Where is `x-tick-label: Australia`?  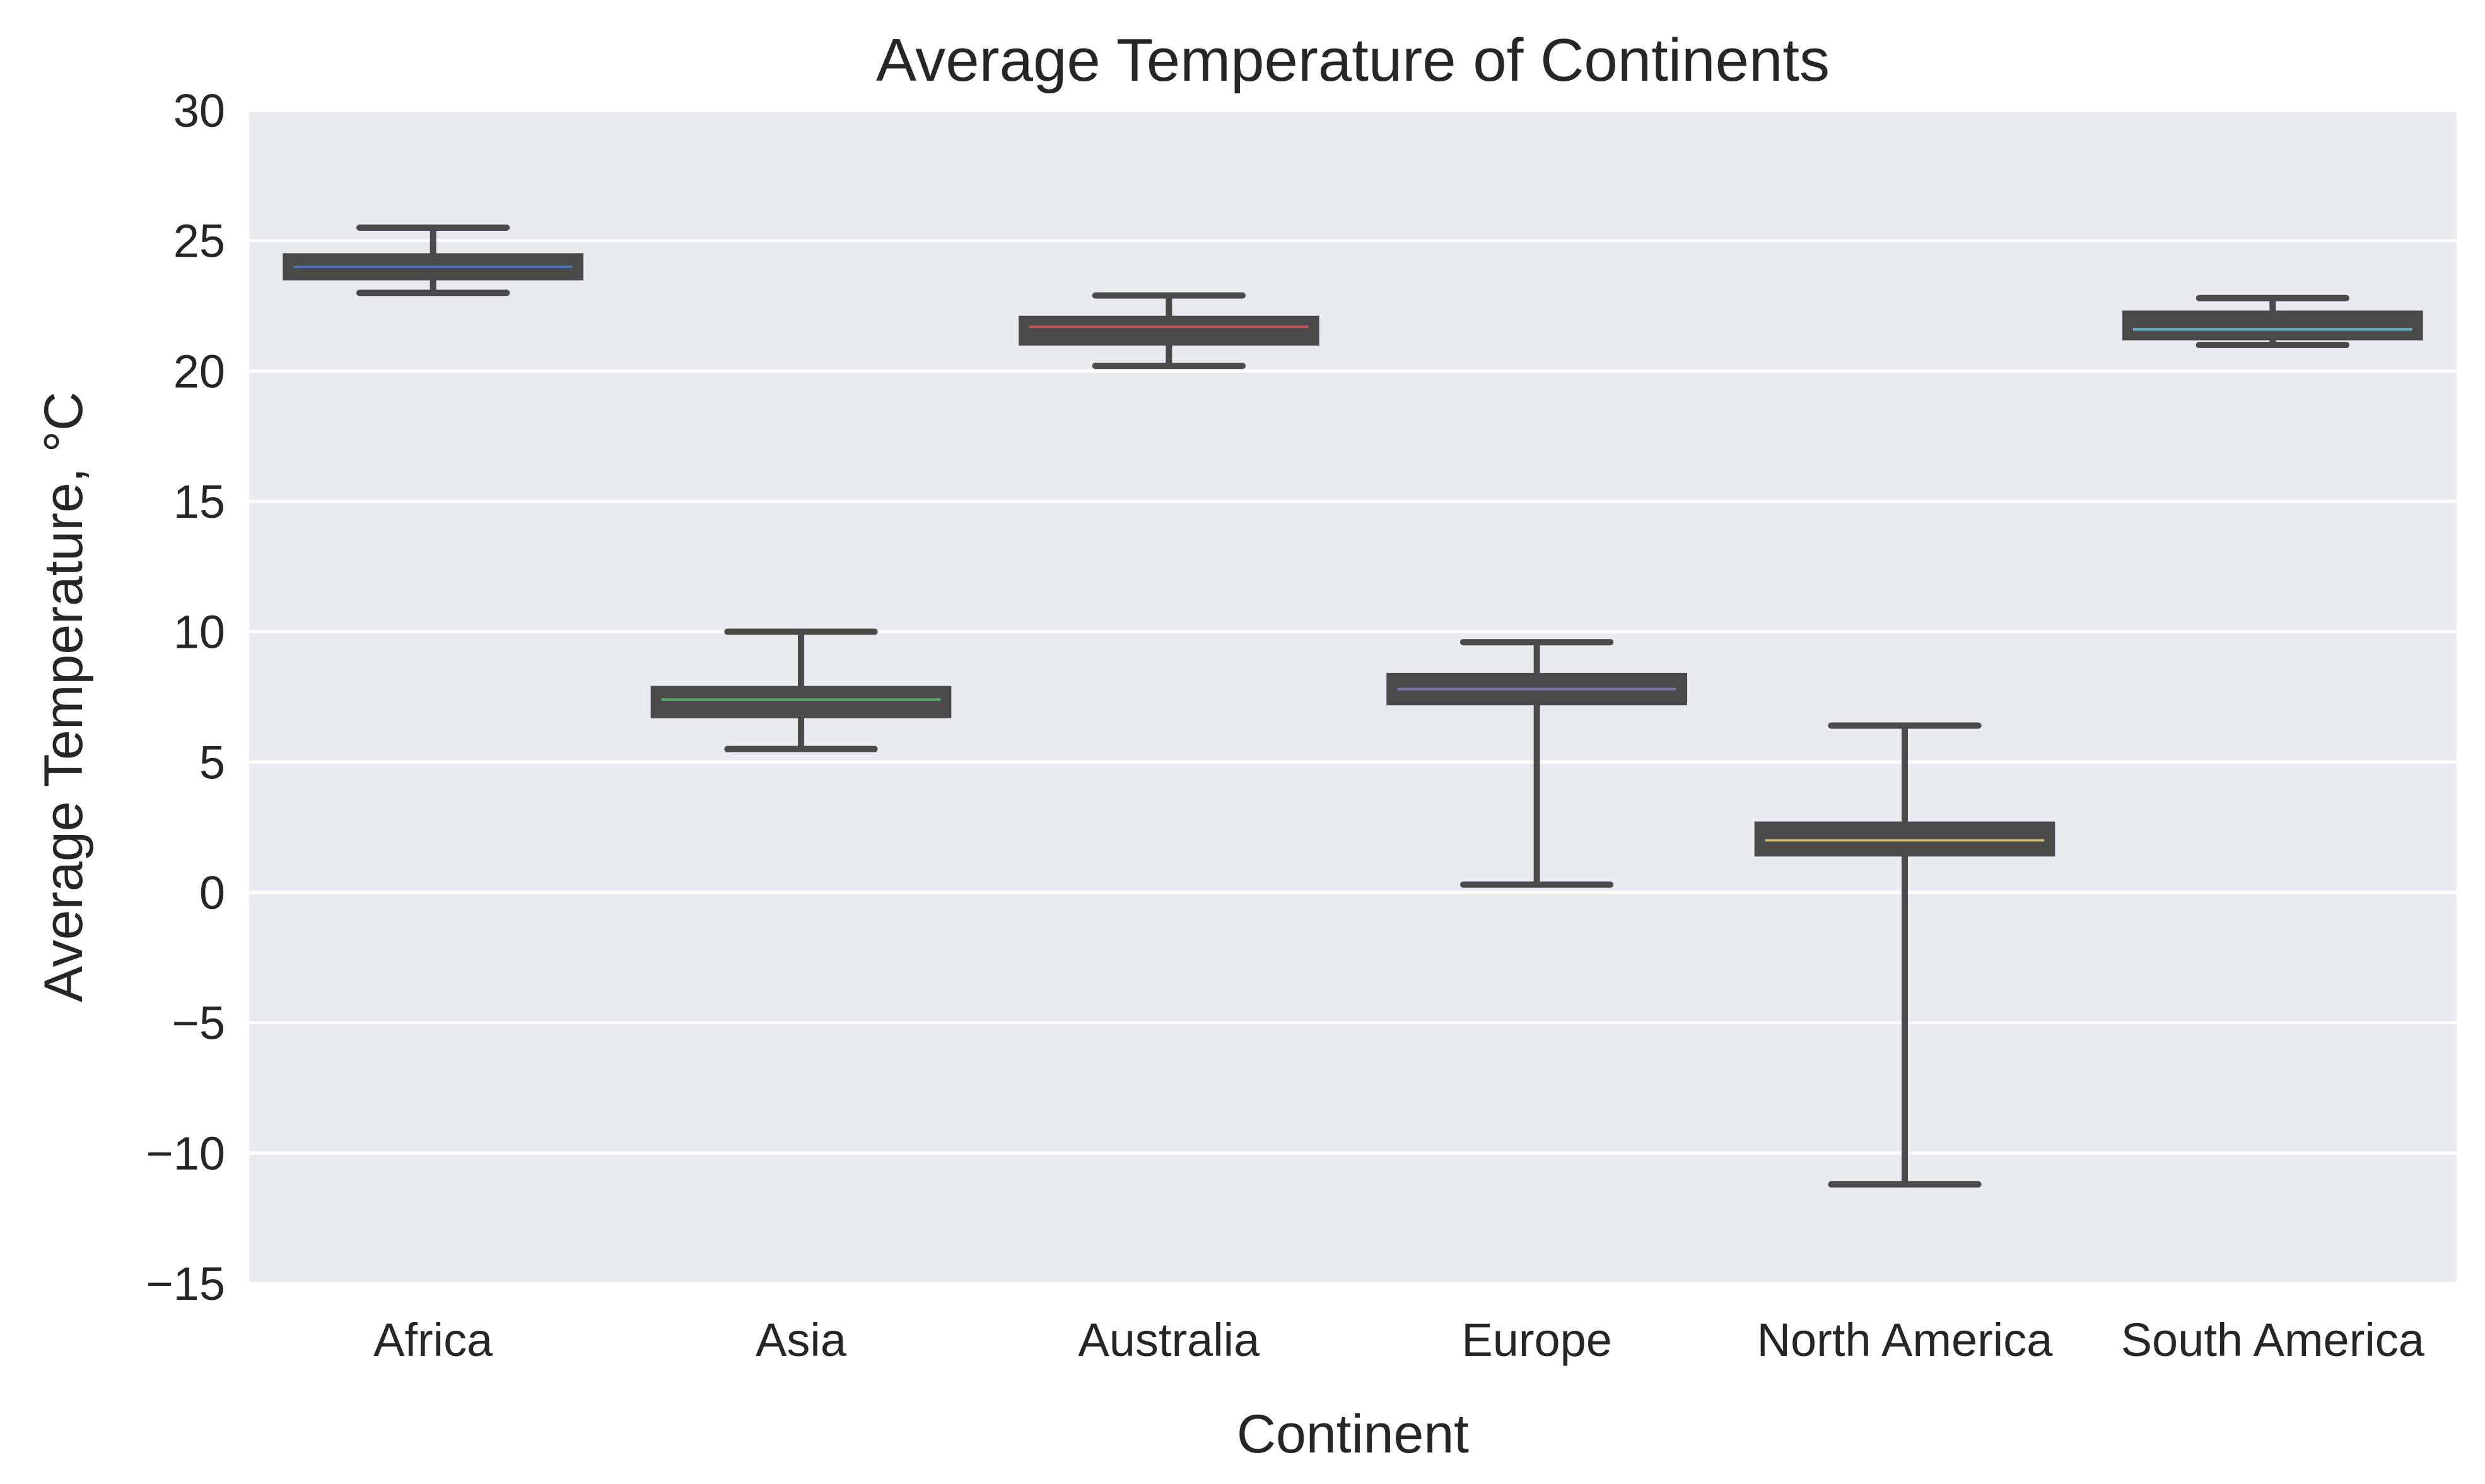 x-tick-label: Australia is located at coordinates (1169, 1340).